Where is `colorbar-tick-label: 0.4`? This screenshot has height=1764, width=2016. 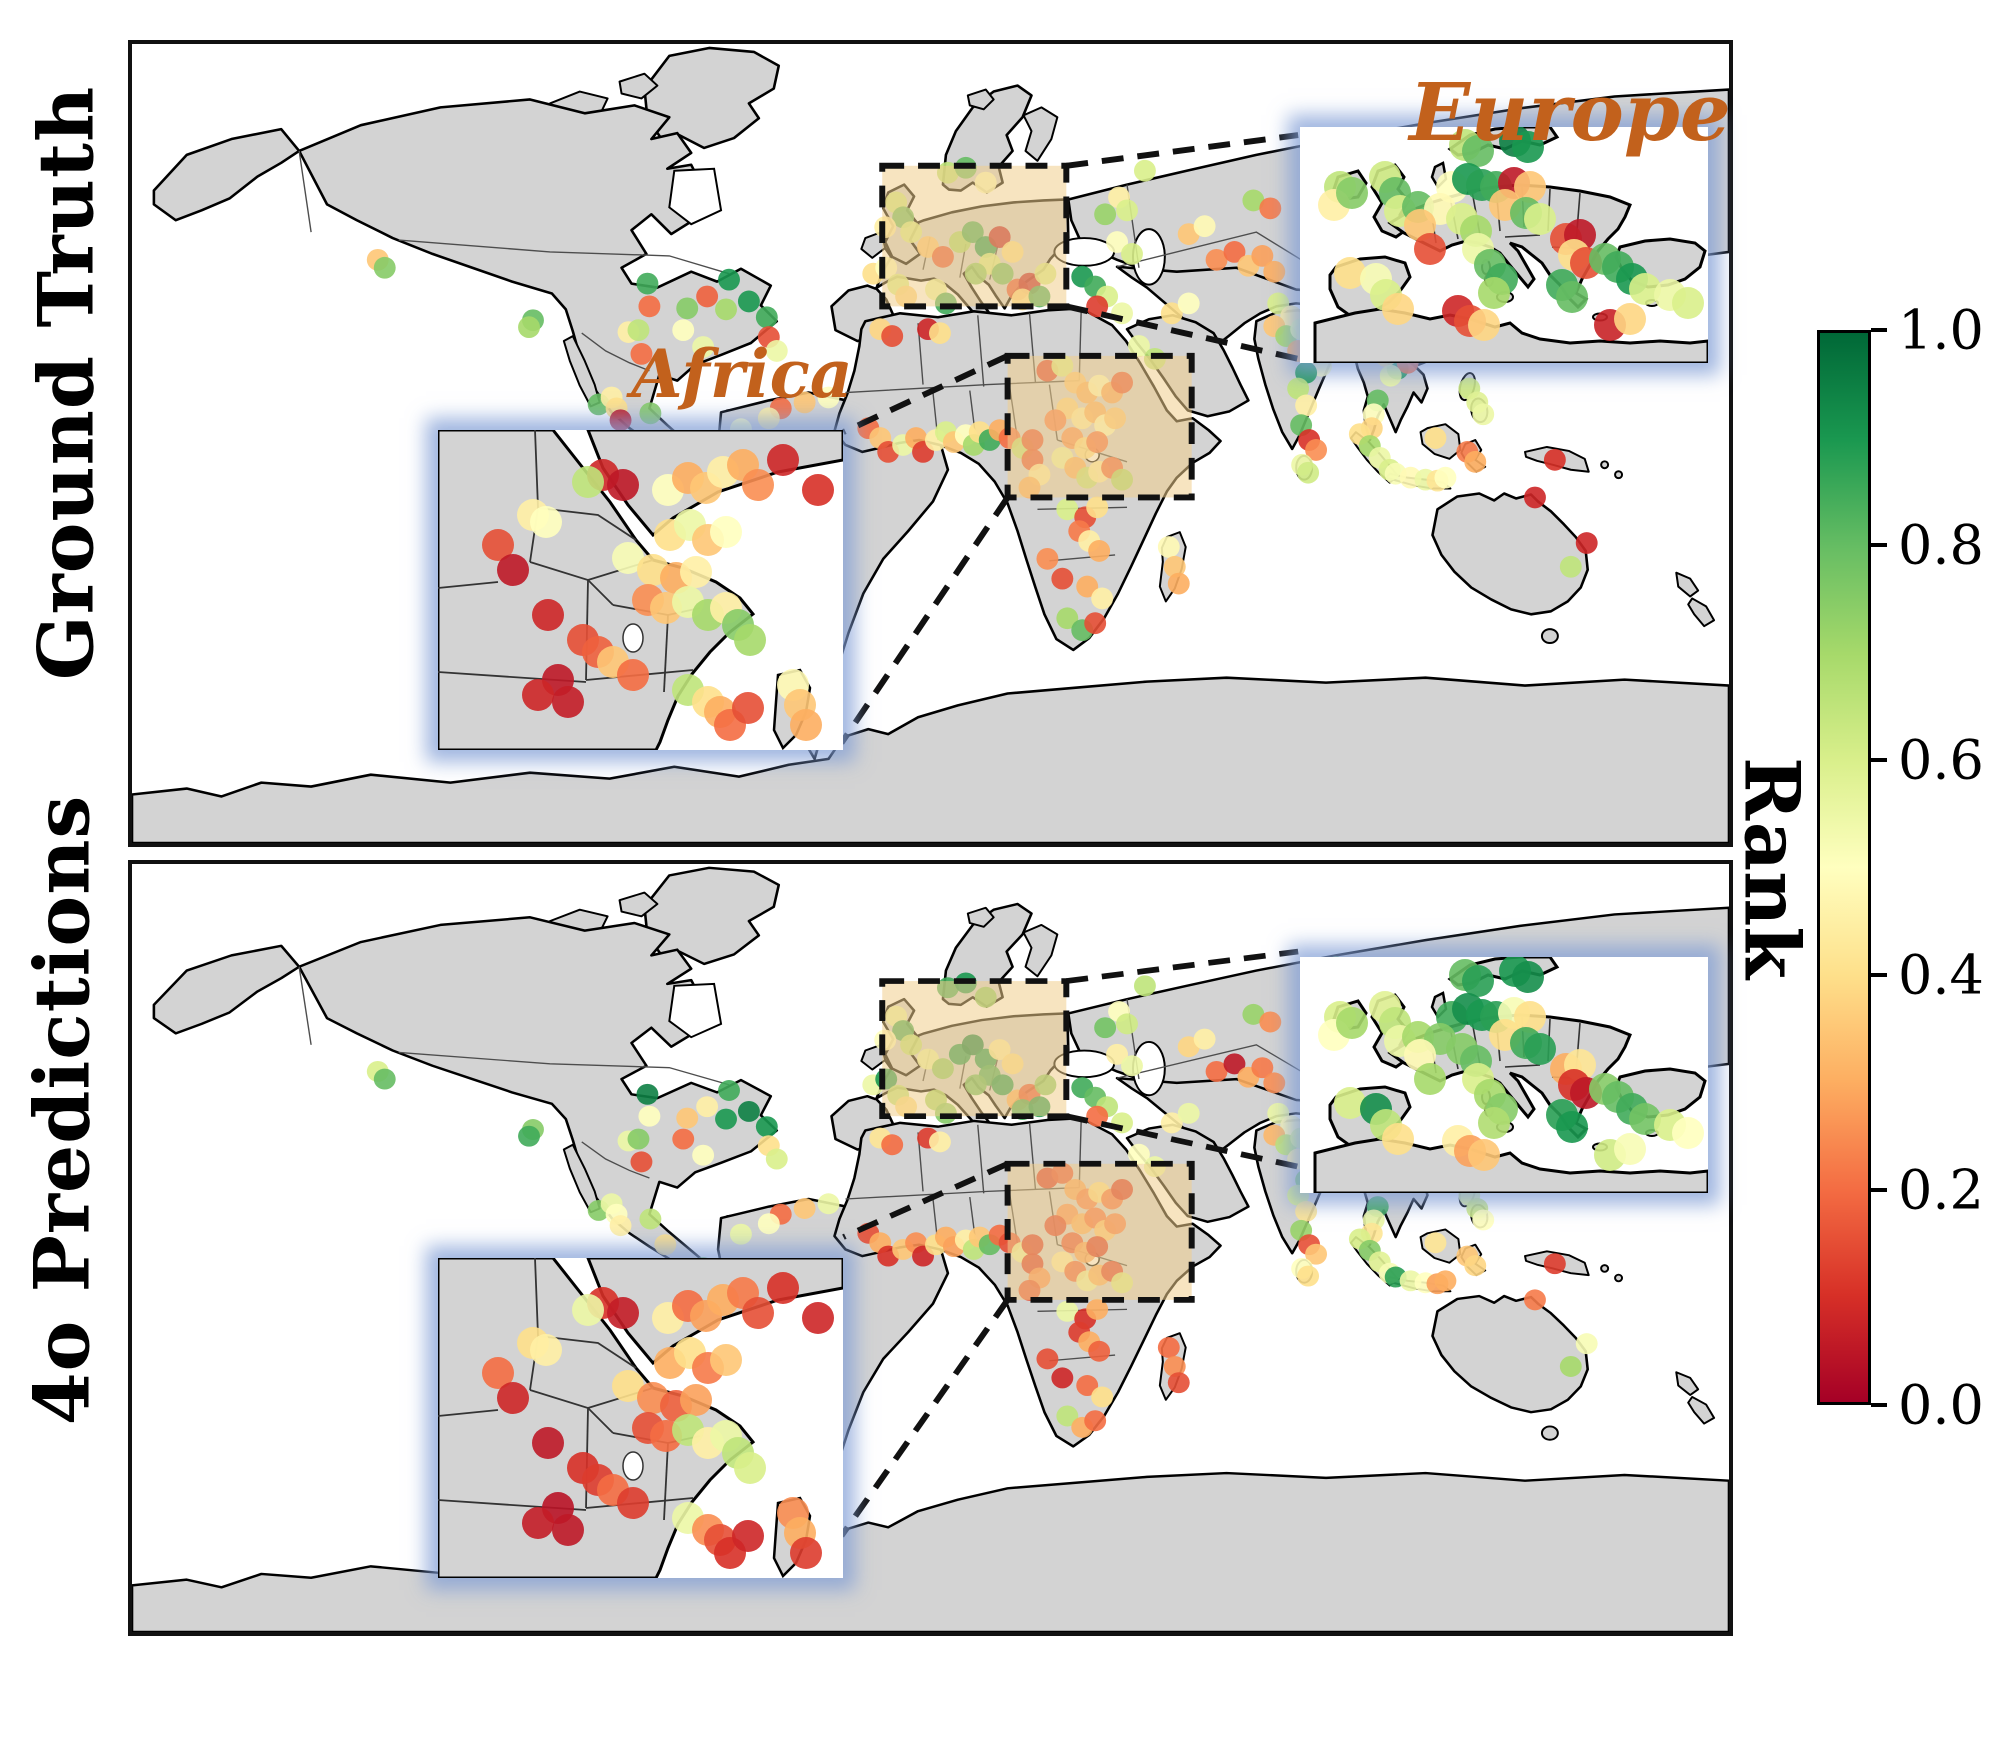 colorbar-tick-label: 0.4 is located at coordinates (1941, 975).